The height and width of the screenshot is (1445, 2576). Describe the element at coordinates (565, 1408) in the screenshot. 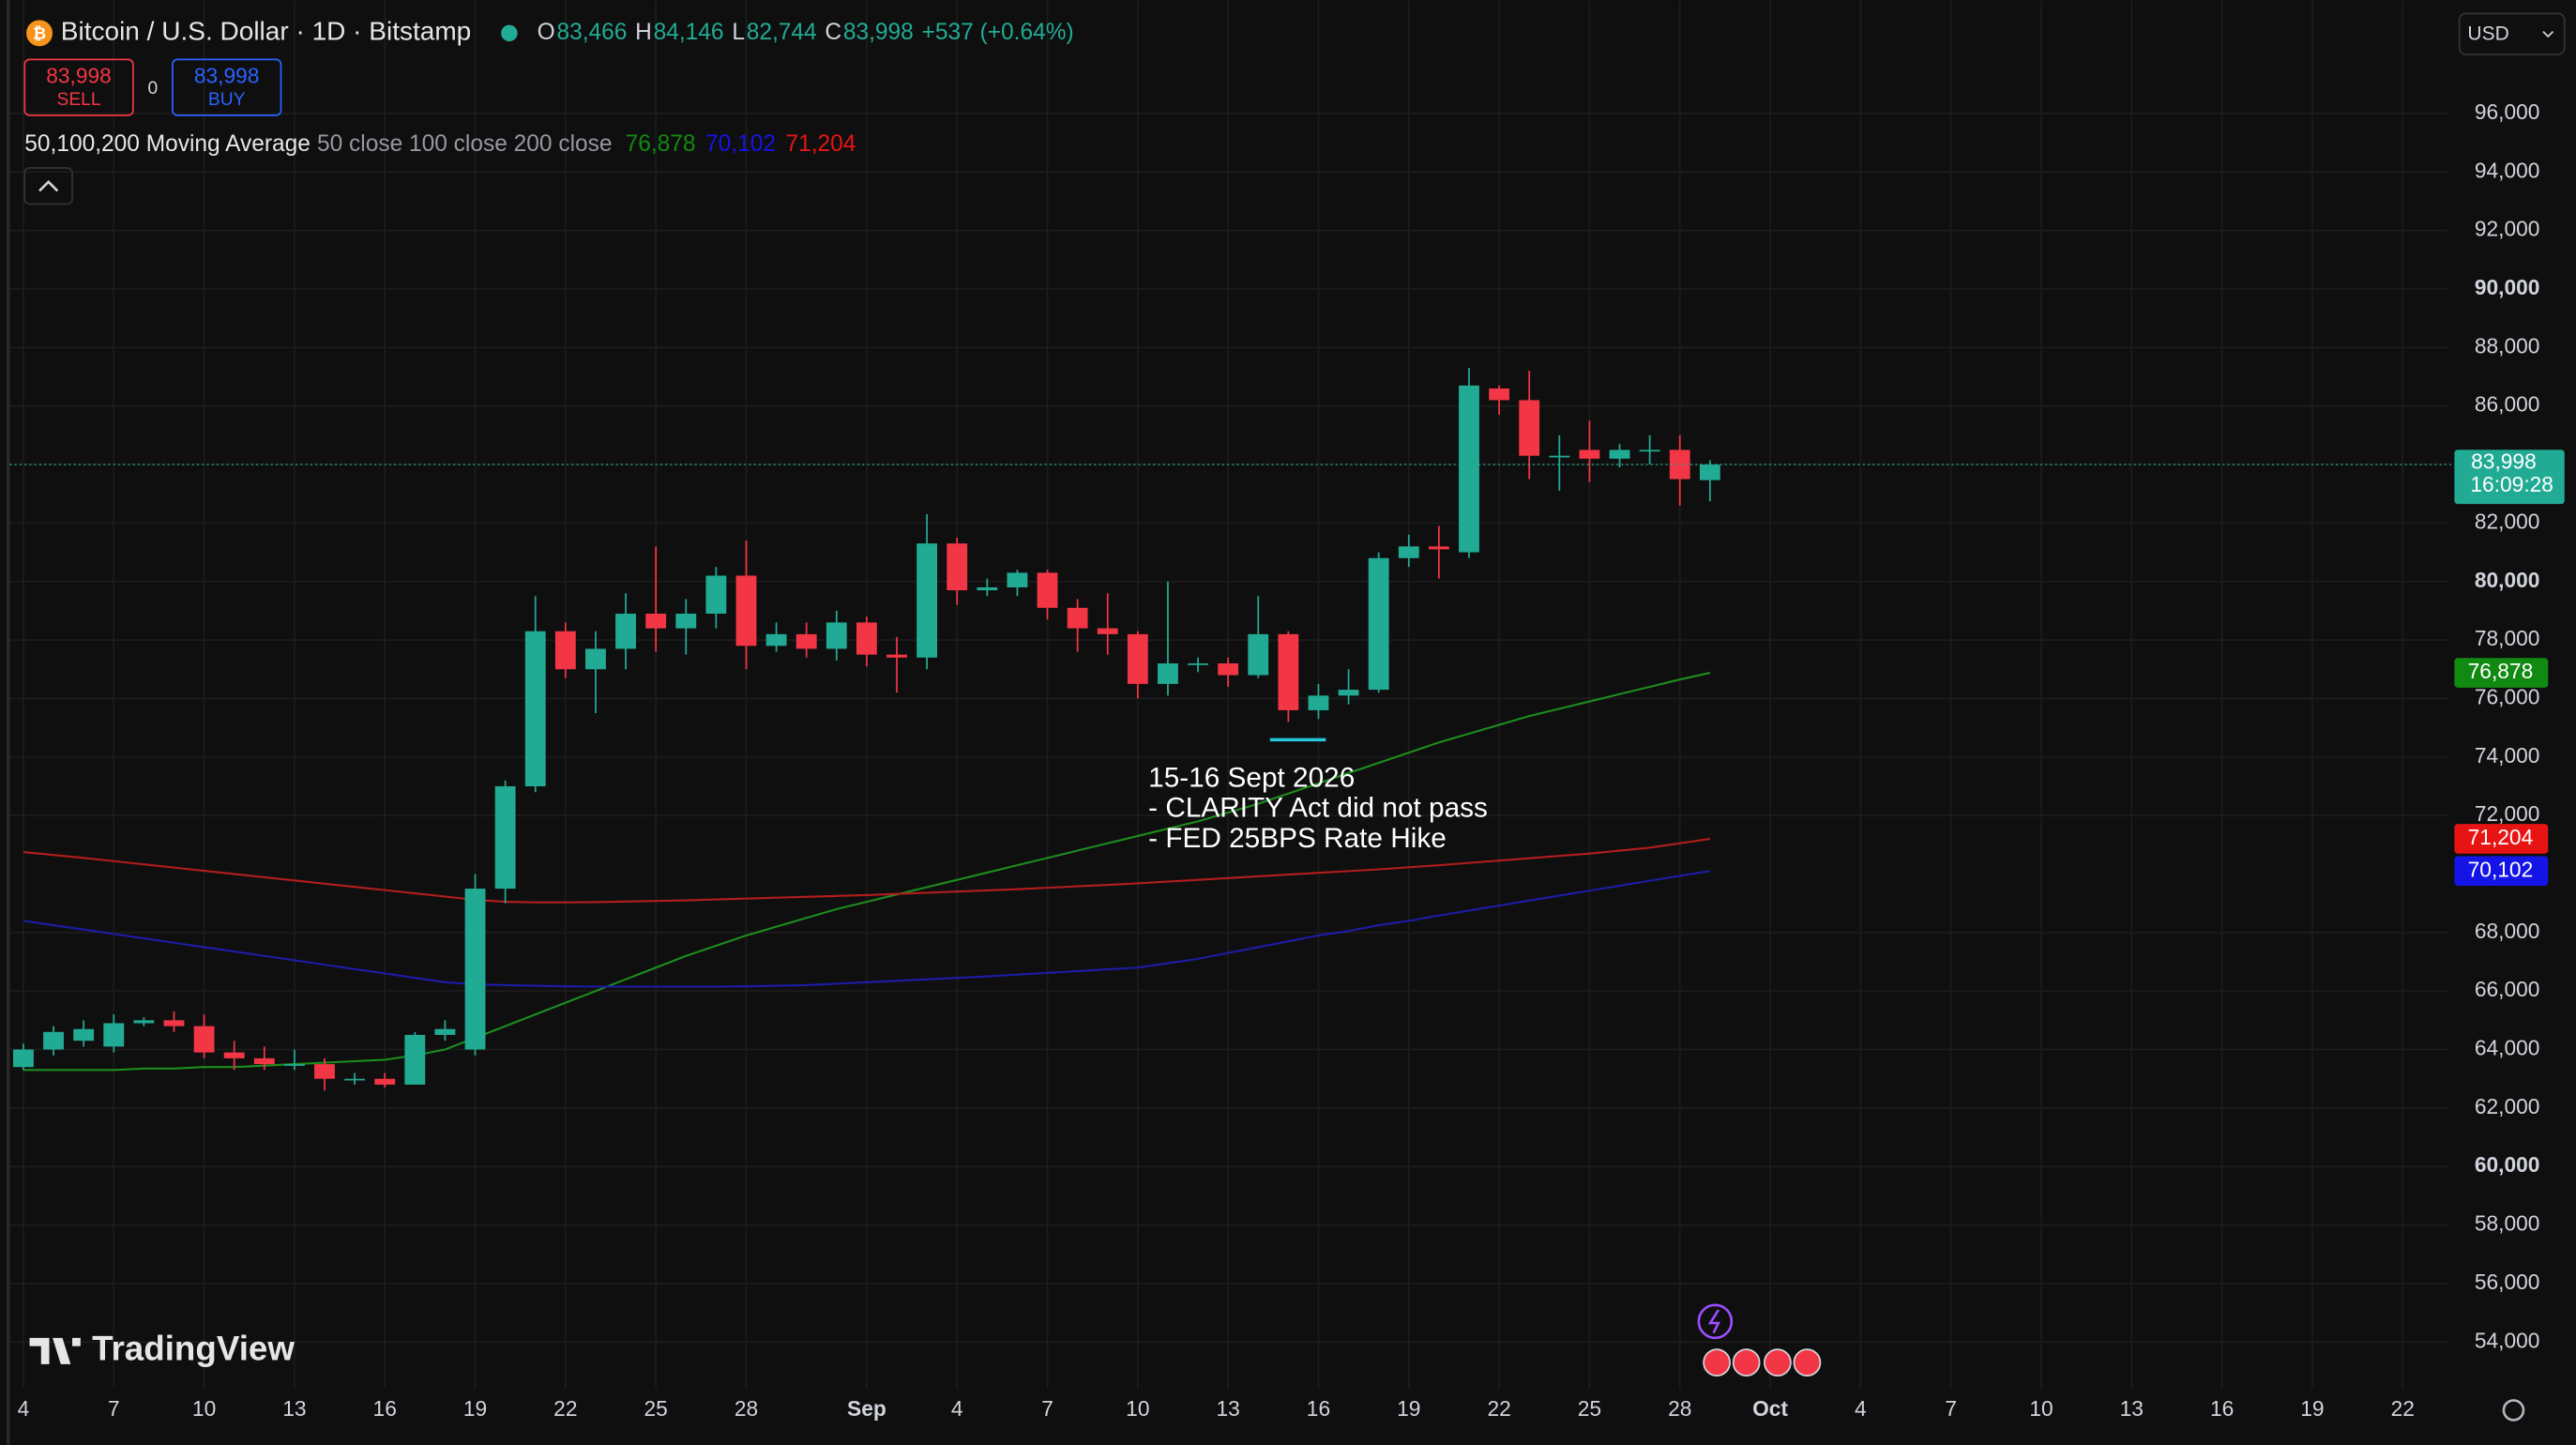

I see `x-tick-label: 22` at that location.